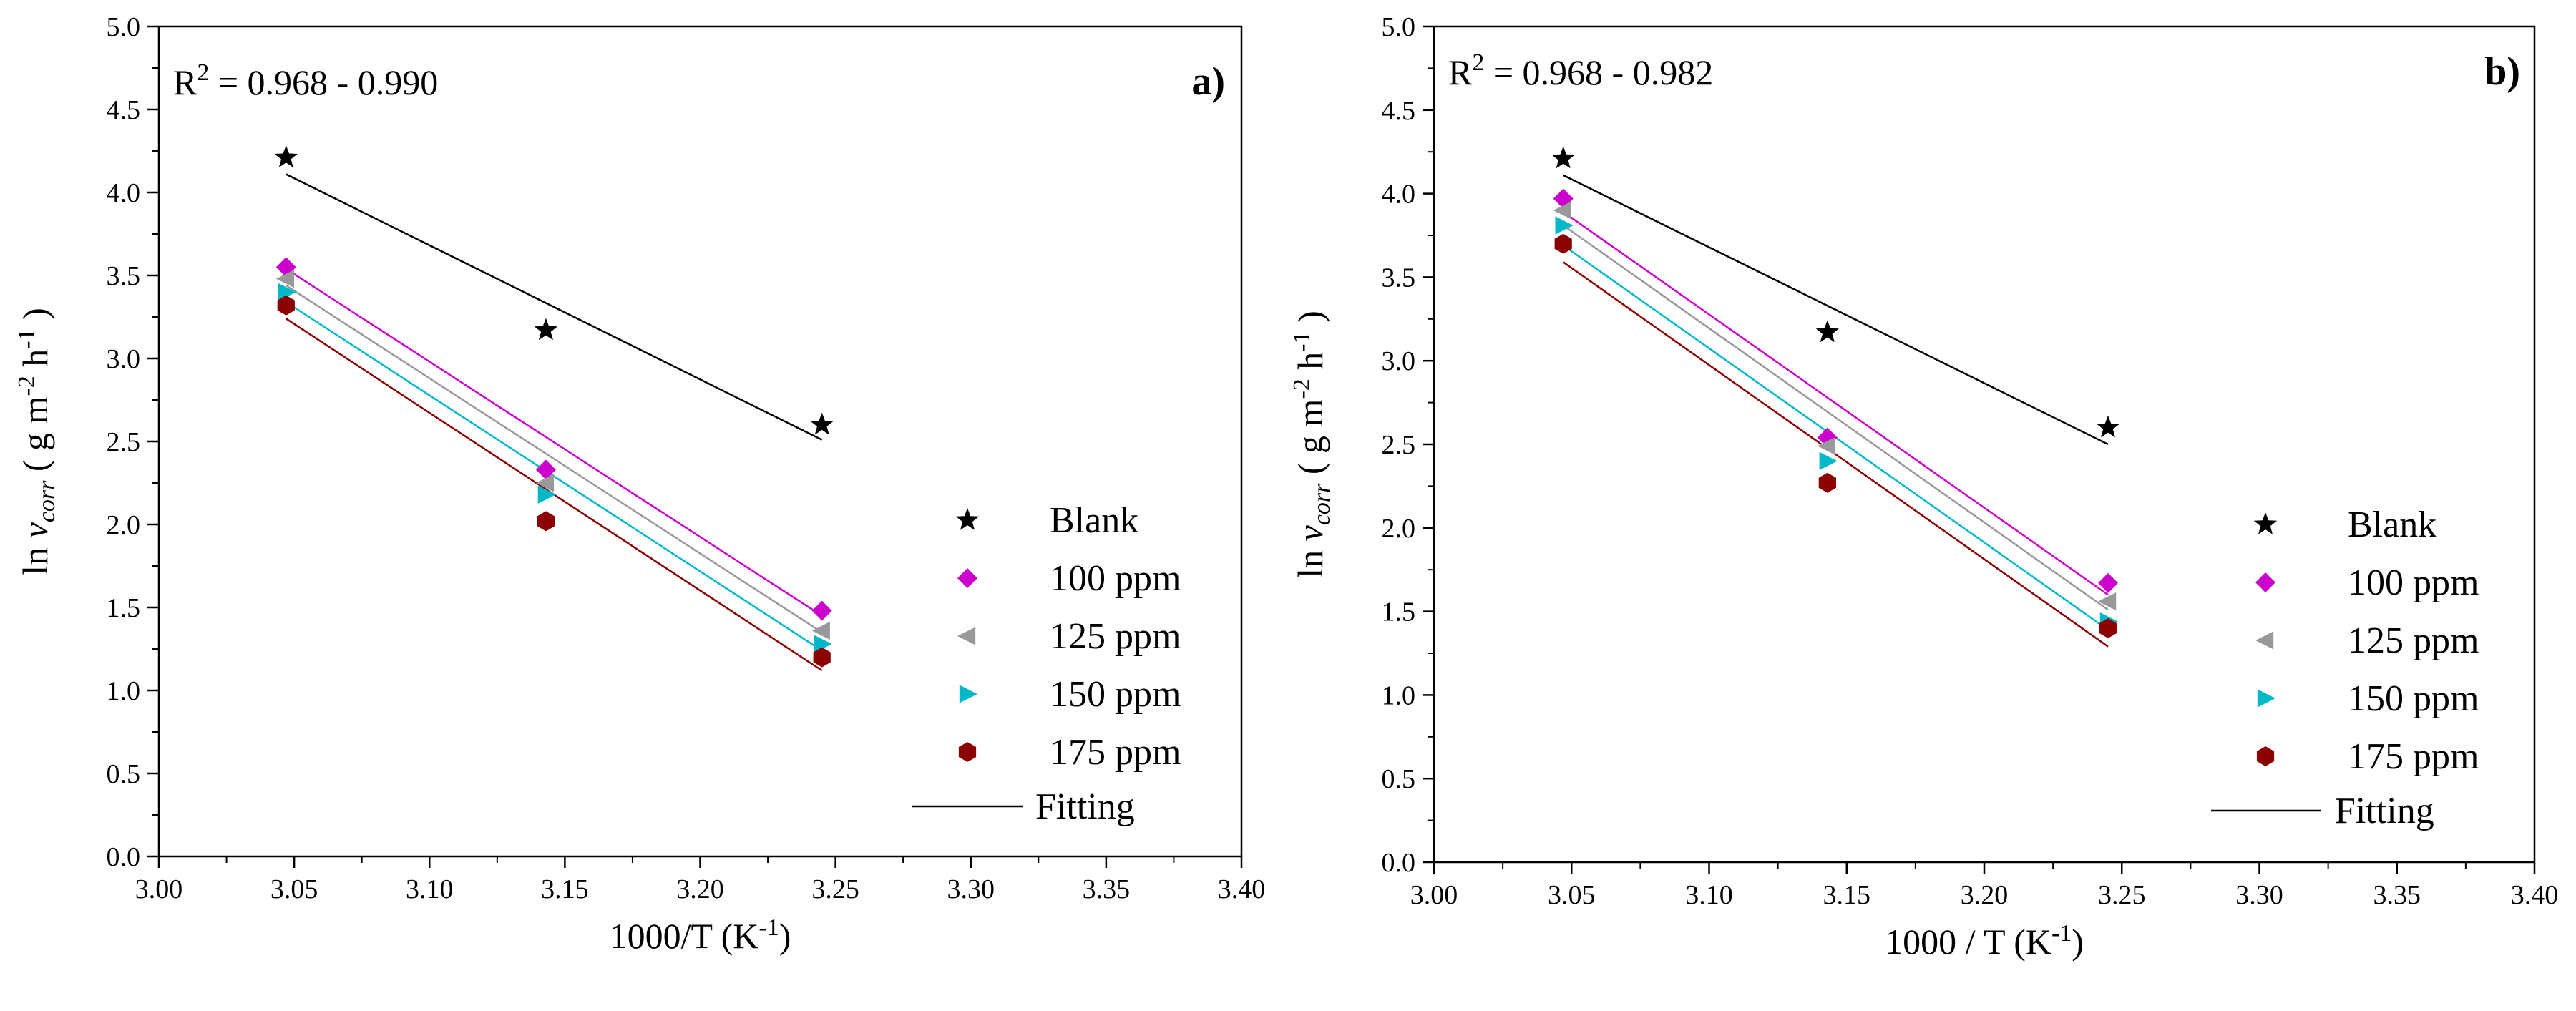  I want to click on series-150-ppm, so click(555, 468).